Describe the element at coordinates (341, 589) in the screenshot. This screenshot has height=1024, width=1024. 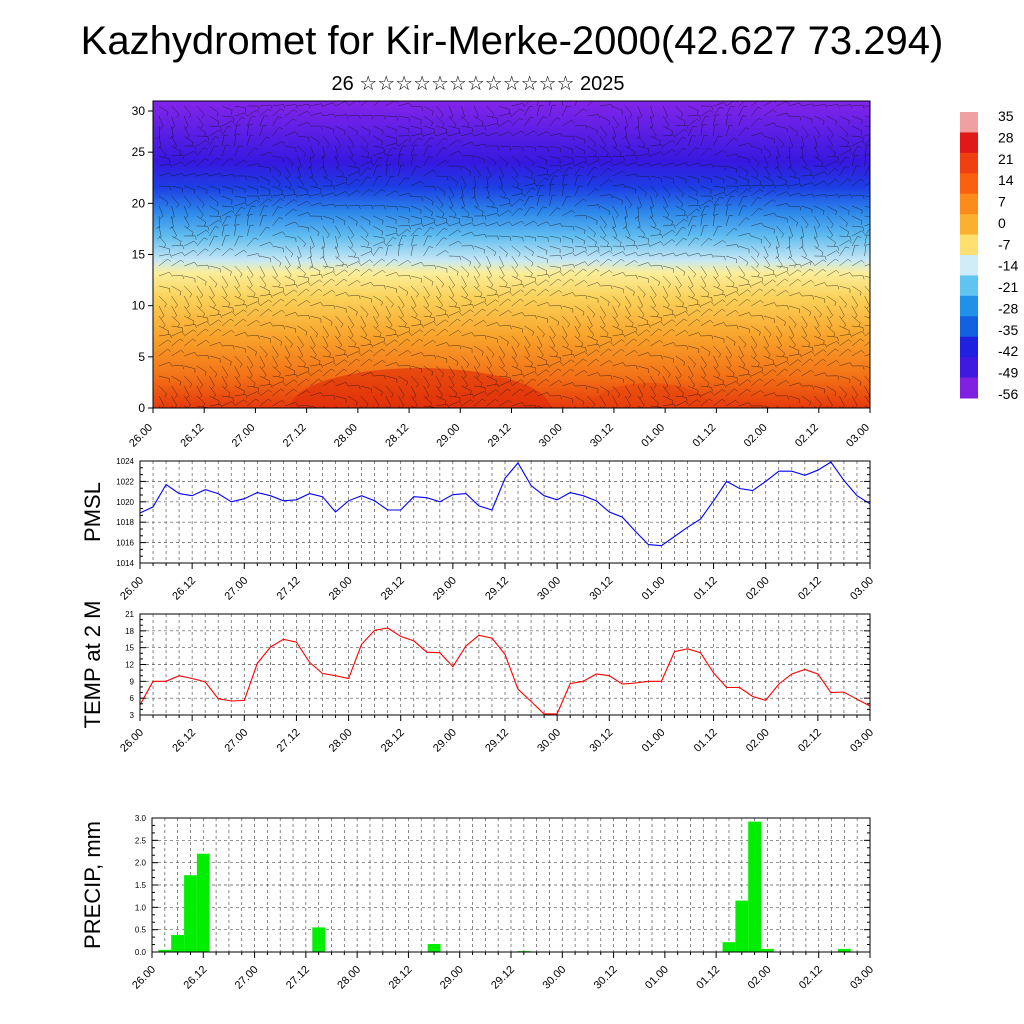
I see `x-tick-label: 28.00` at that location.